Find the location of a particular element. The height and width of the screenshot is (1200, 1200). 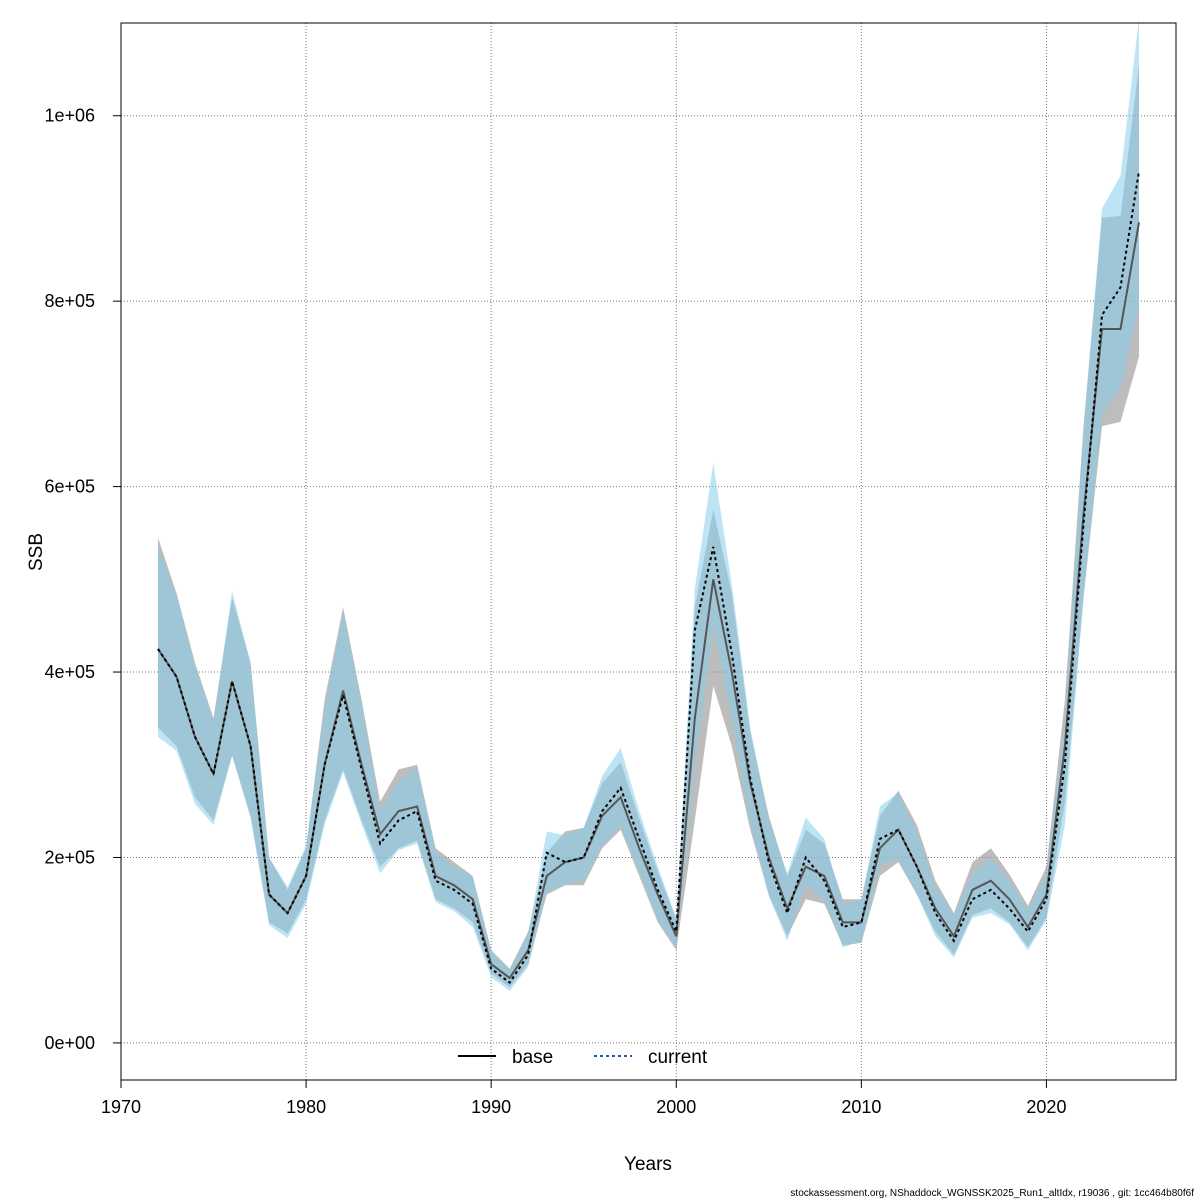

legend-label-base: base is located at coordinates (532, 1057).